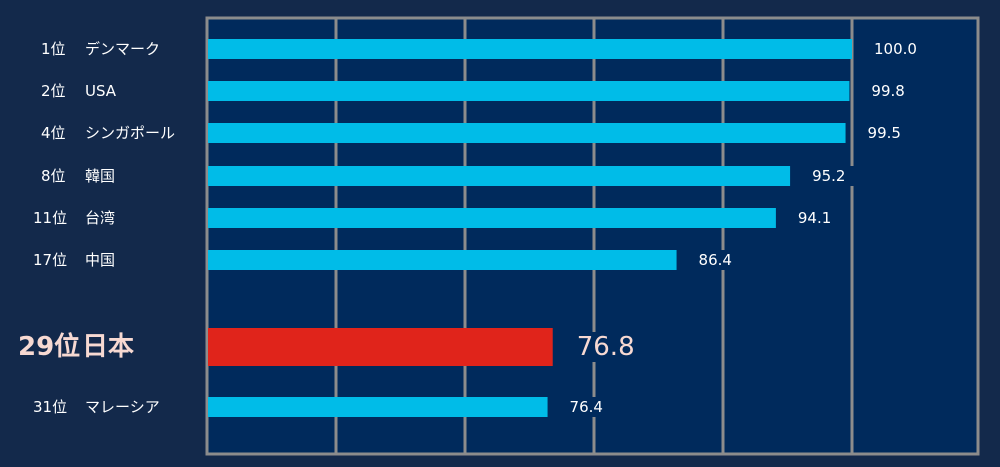 The width and height of the screenshot is (1000, 467). I want to click on rank-label-7: 31位, so click(50, 407).